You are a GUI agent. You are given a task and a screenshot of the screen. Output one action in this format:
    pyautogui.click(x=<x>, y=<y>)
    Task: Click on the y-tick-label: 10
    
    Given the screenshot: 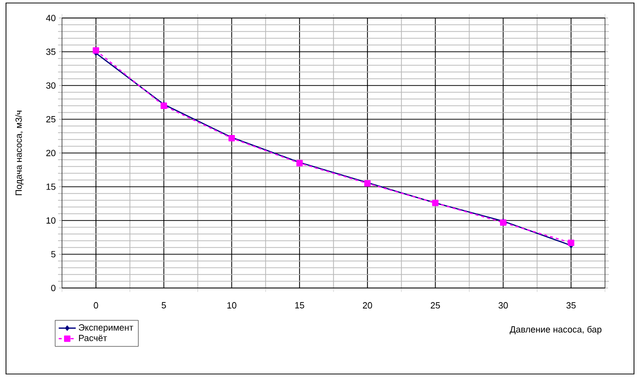 What is the action you would take?
    pyautogui.click(x=51, y=220)
    